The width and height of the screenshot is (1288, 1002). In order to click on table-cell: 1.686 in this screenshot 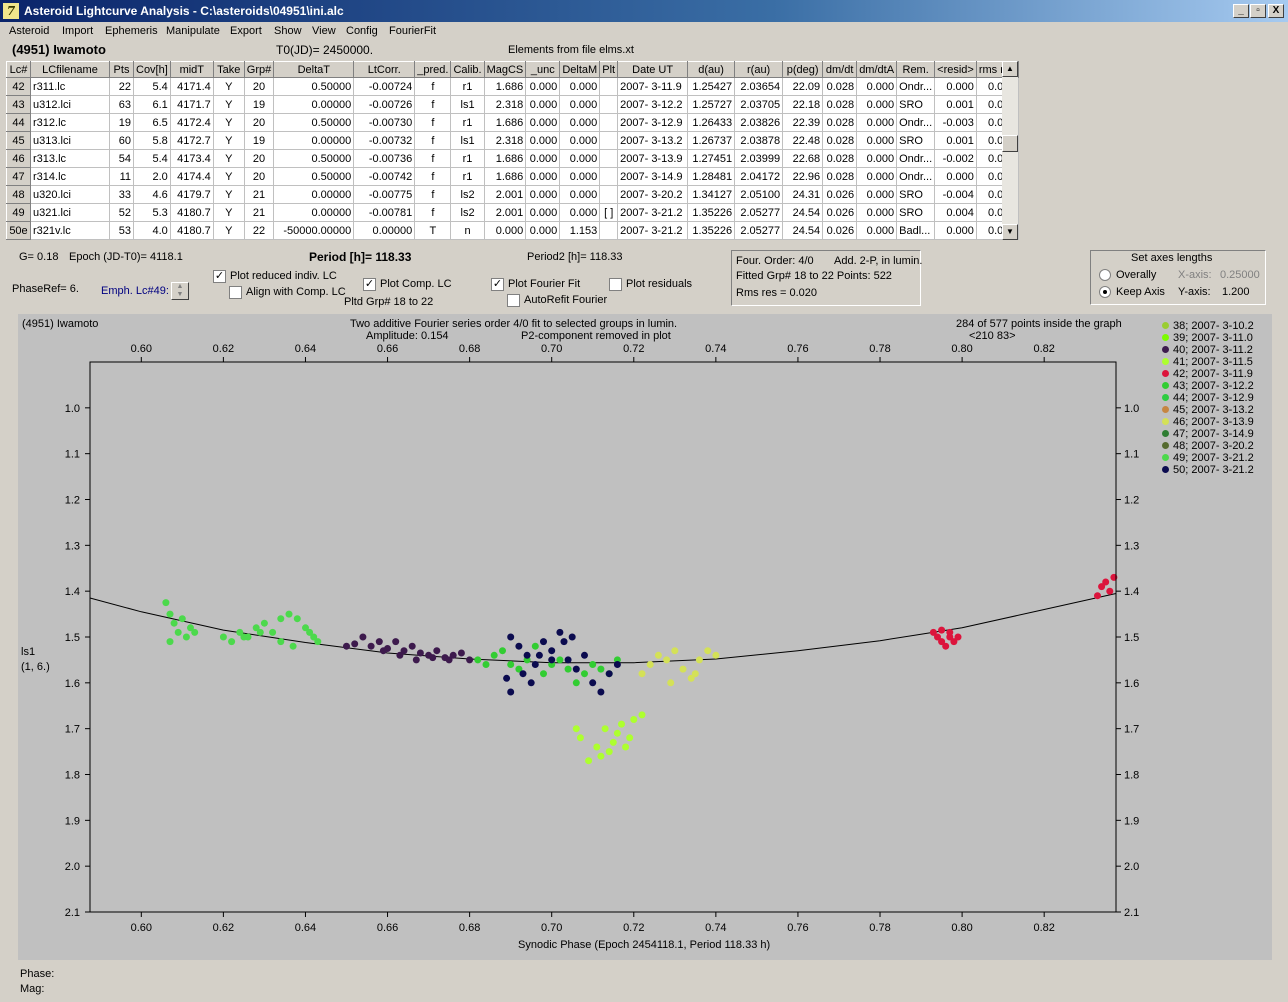, I will do `click(505, 122)`.